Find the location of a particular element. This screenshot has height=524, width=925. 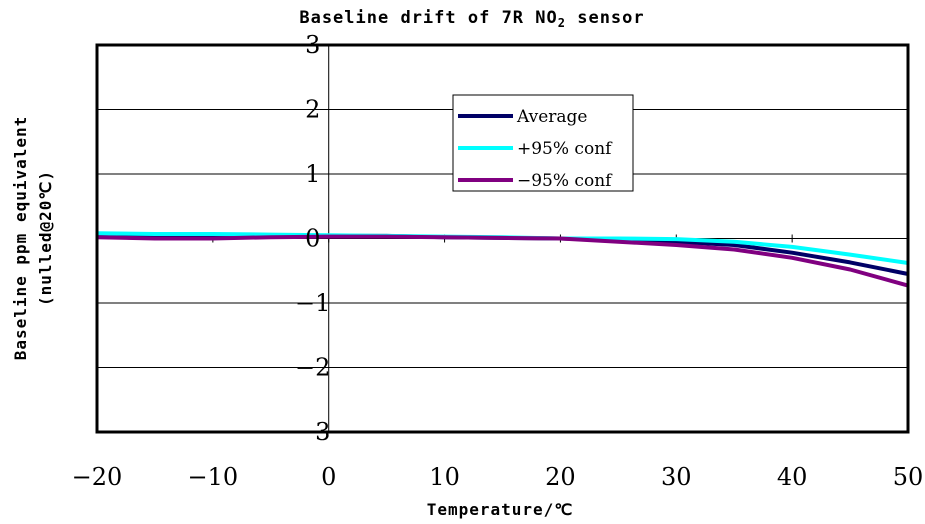

y-axis-label-line1: Baseline ppm equivalent is located at coordinates (20, 238).